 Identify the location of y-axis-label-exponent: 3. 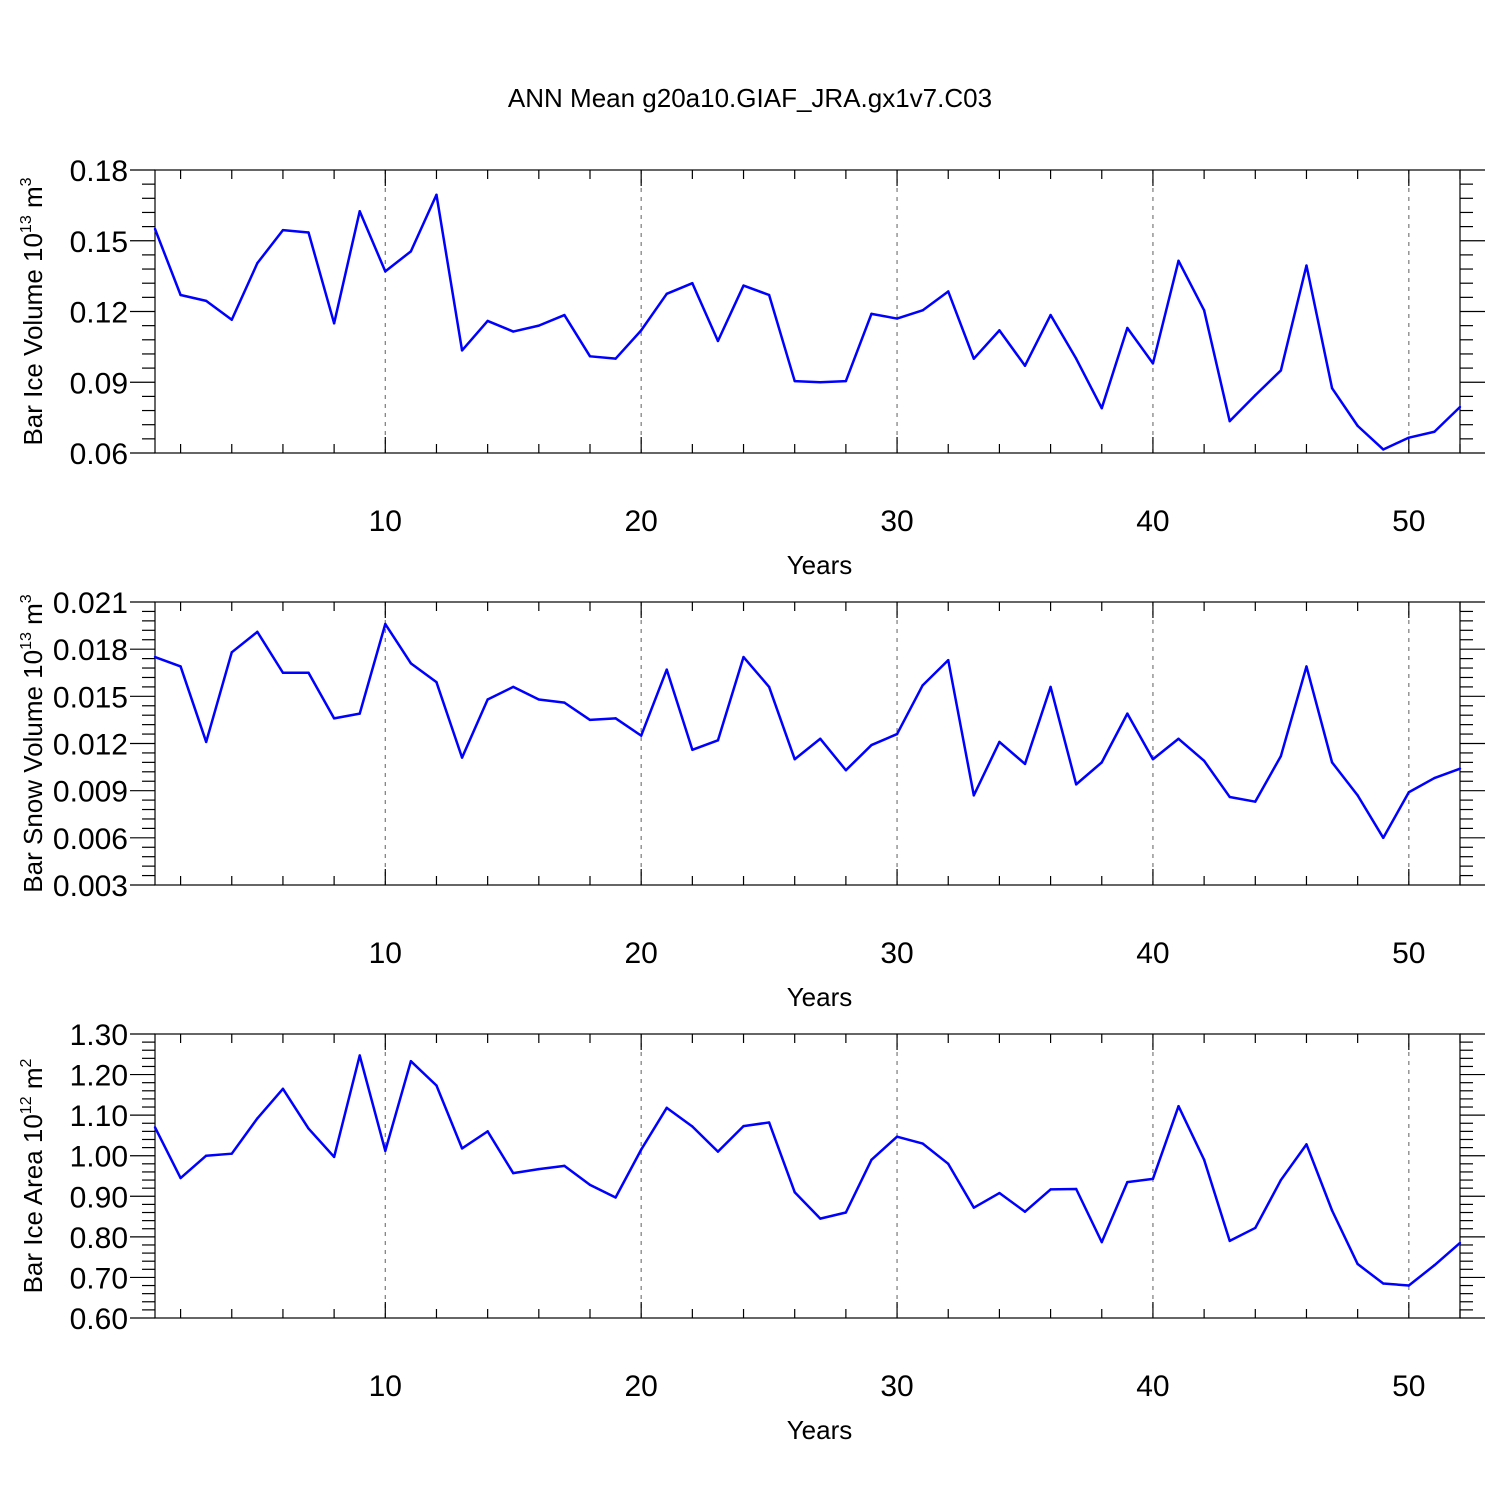
(26, 181).